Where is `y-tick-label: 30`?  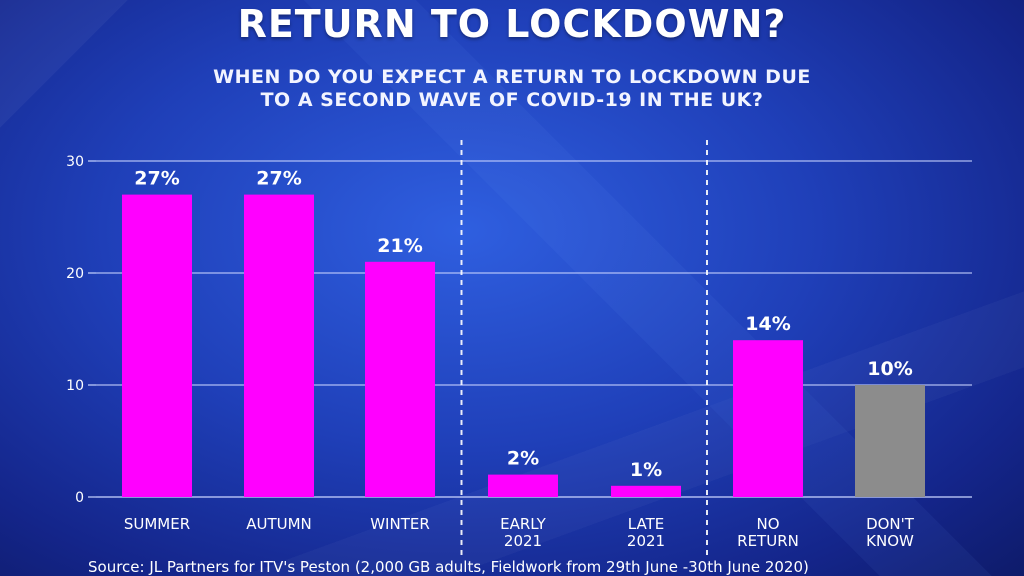
y-tick-label: 30 is located at coordinates (75, 162).